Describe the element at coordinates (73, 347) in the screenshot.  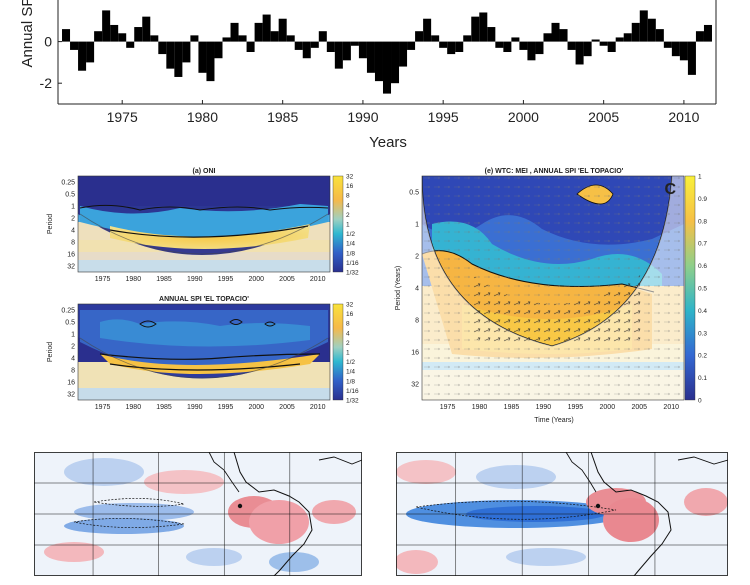
I see `y-tick-label: 2` at that location.